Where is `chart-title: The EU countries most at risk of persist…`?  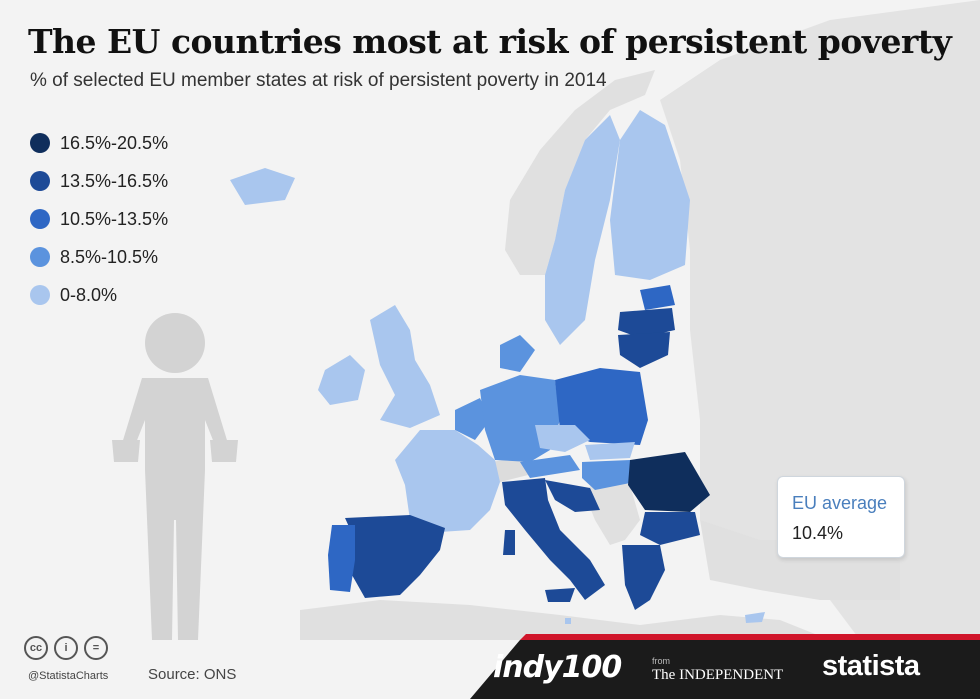 chart-title: The EU countries most at risk of persist… is located at coordinates (490, 41).